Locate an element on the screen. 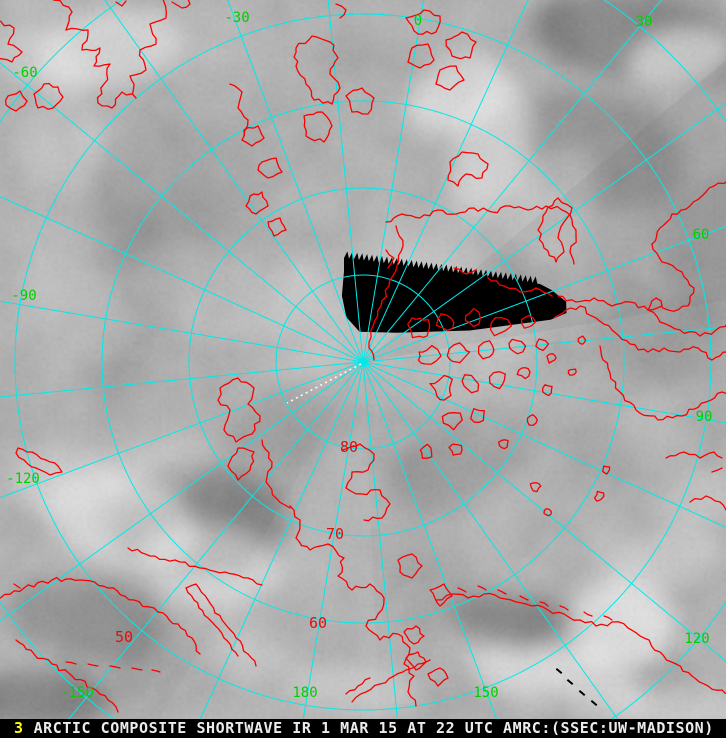 This screenshot has width=726, height=738. meridian-line--180 is located at coordinates (333, 540).